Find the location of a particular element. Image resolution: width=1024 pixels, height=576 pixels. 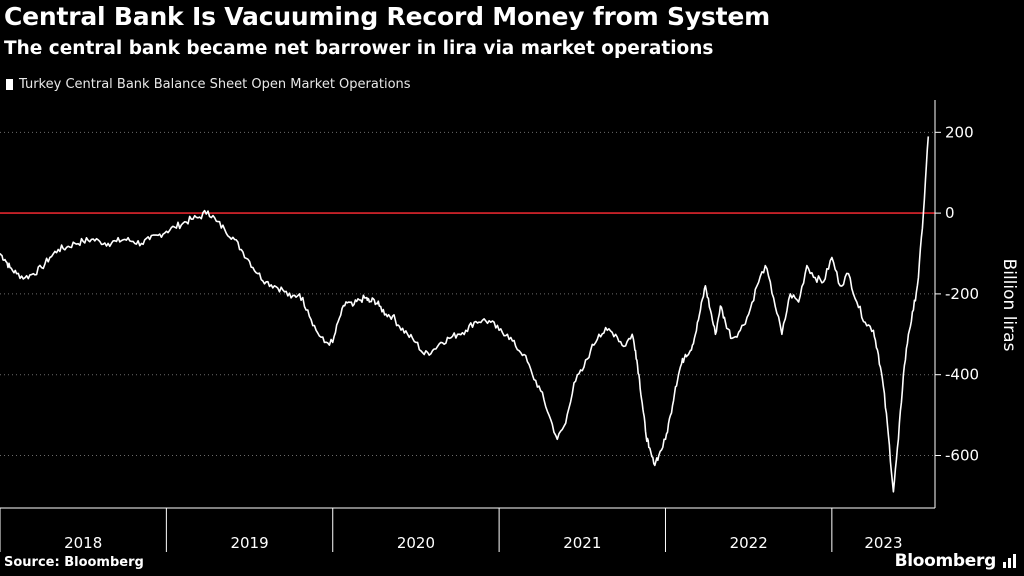

source-note: Source: Bloomberg is located at coordinates (74, 562).